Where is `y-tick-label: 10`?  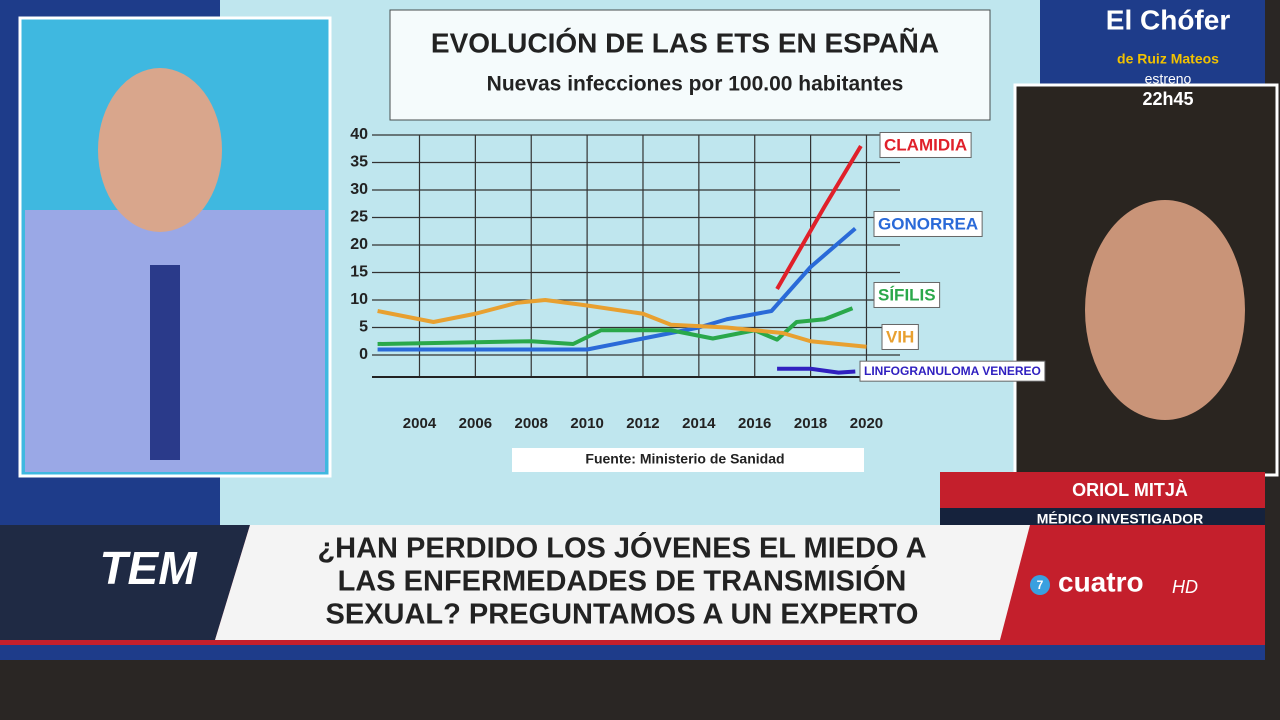
y-tick-label: 10 is located at coordinates (359, 299).